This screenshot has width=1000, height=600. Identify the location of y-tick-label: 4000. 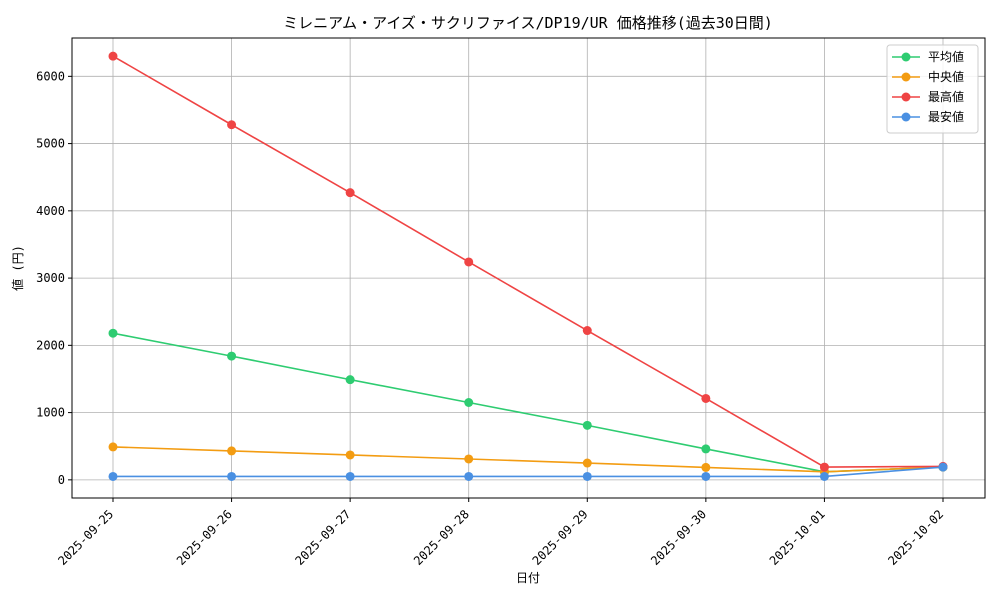
(50, 211).